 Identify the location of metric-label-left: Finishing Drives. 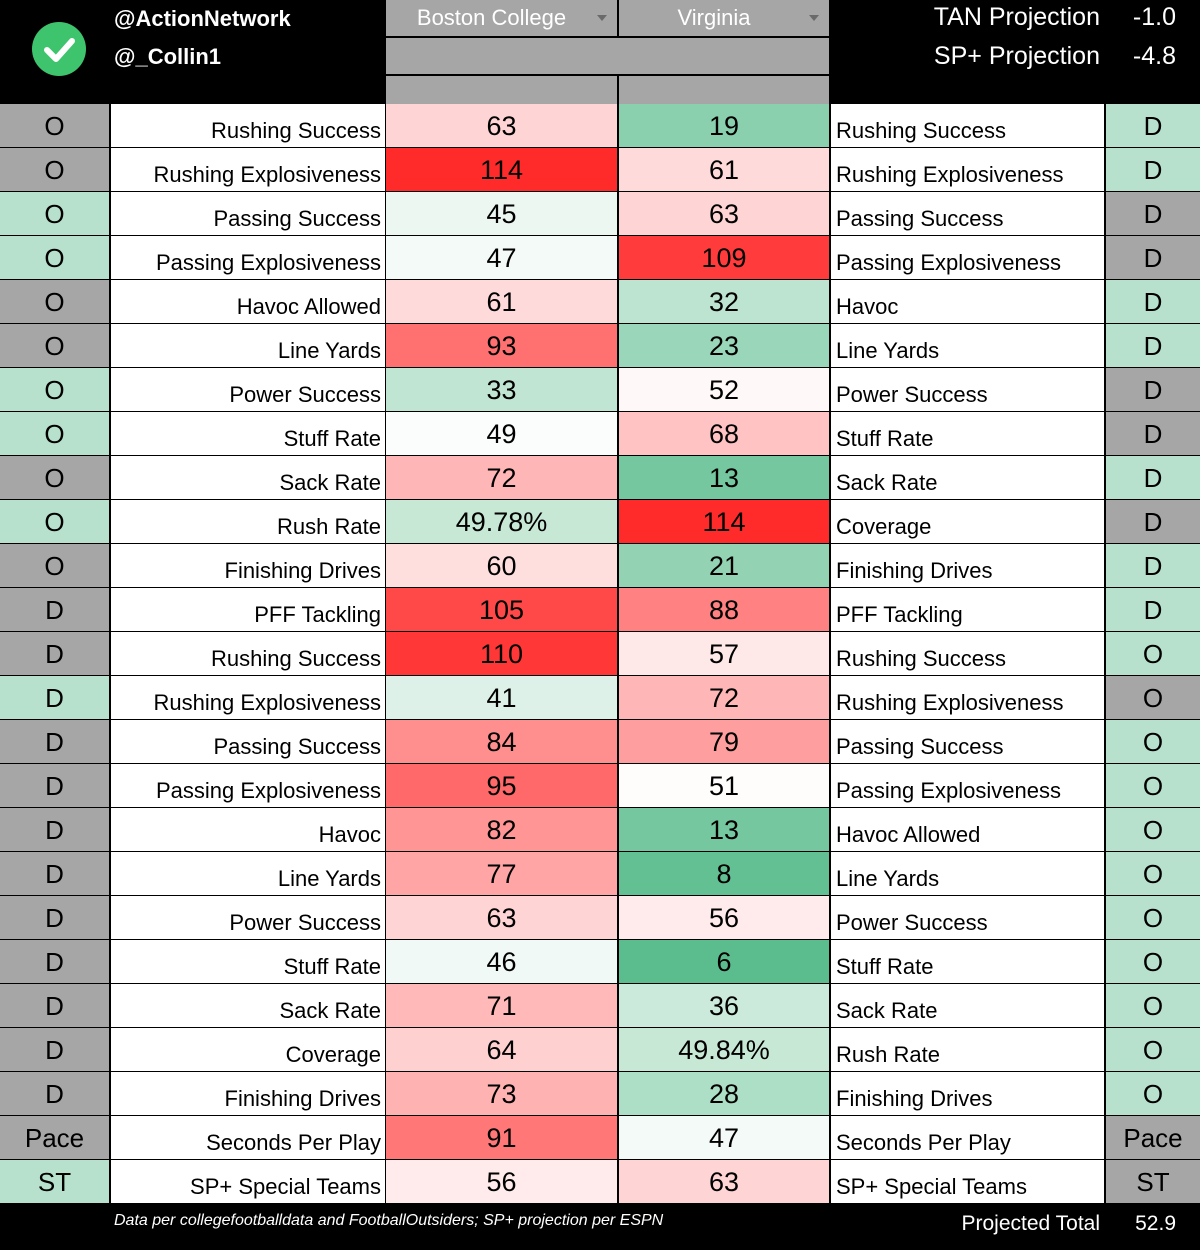
(248, 565).